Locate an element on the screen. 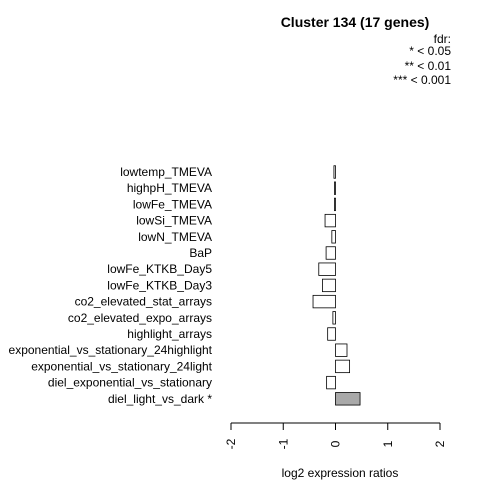 Image resolution: width=480 pixels, height=495 pixels. category-label: co2_elevated_expo_arrays is located at coordinates (140, 318).